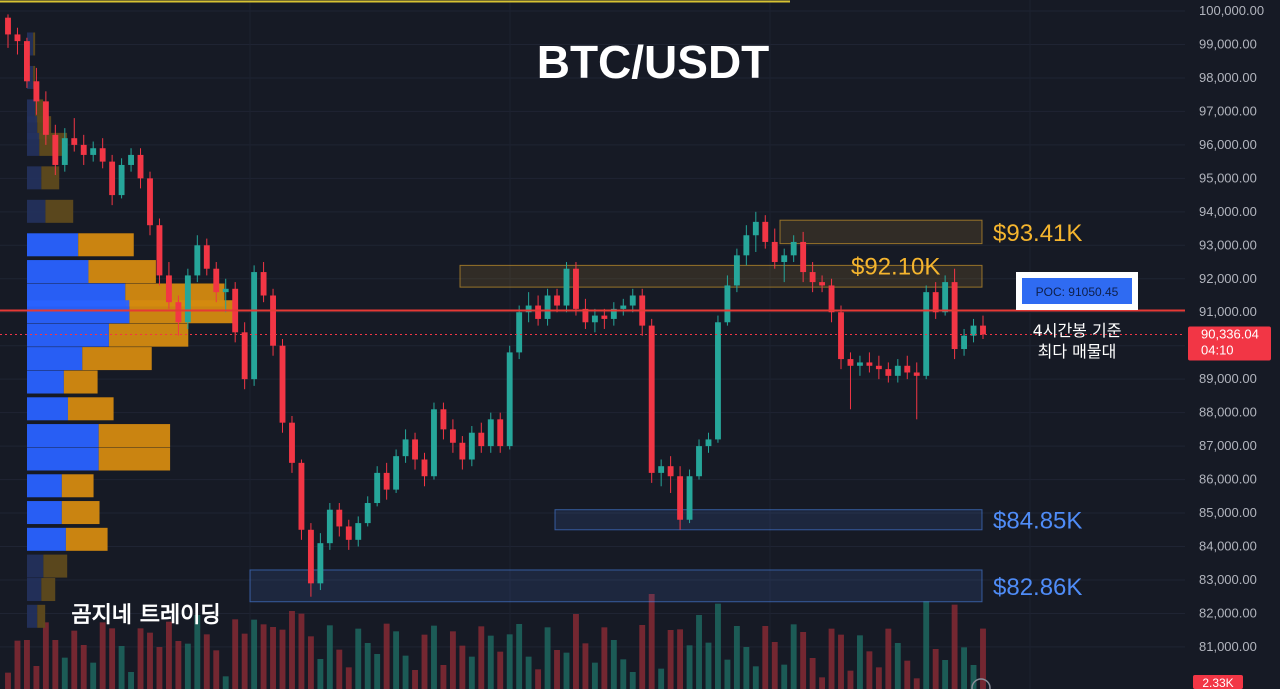  What do you see at coordinates (1229, 343) in the screenshot?
I see `price-tag: 90,336.04 04:10` at bounding box center [1229, 343].